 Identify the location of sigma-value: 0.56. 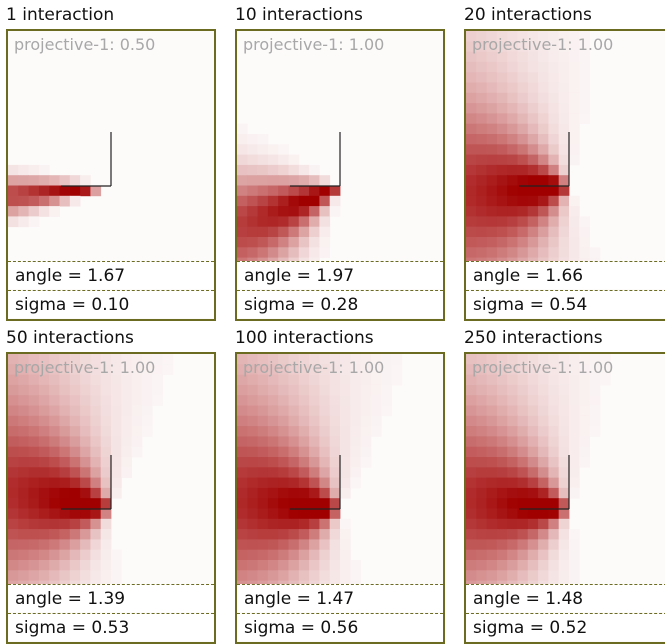
(339, 628).